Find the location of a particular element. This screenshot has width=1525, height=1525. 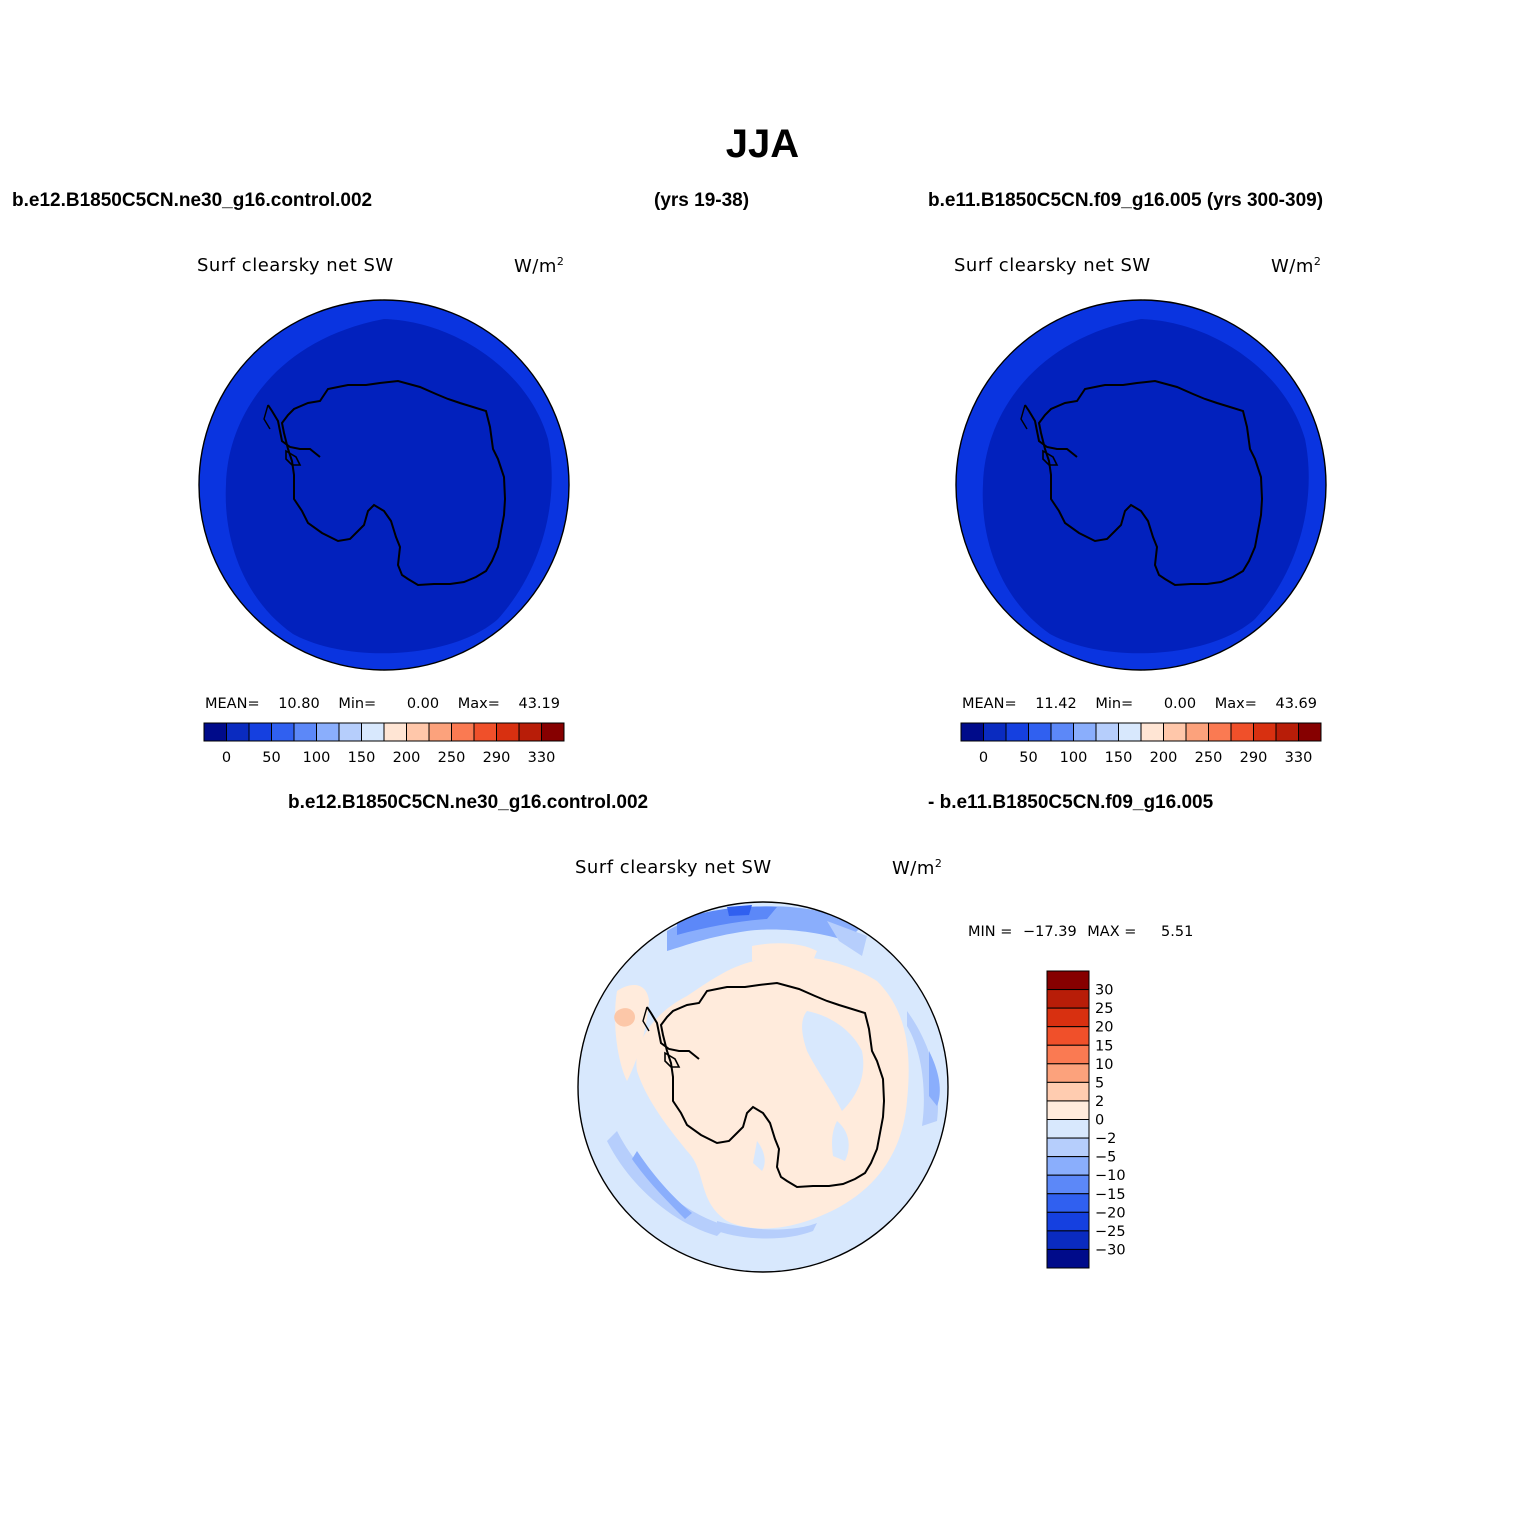

diff-colorbar-label-9: −5 is located at coordinates (1105, 1158).